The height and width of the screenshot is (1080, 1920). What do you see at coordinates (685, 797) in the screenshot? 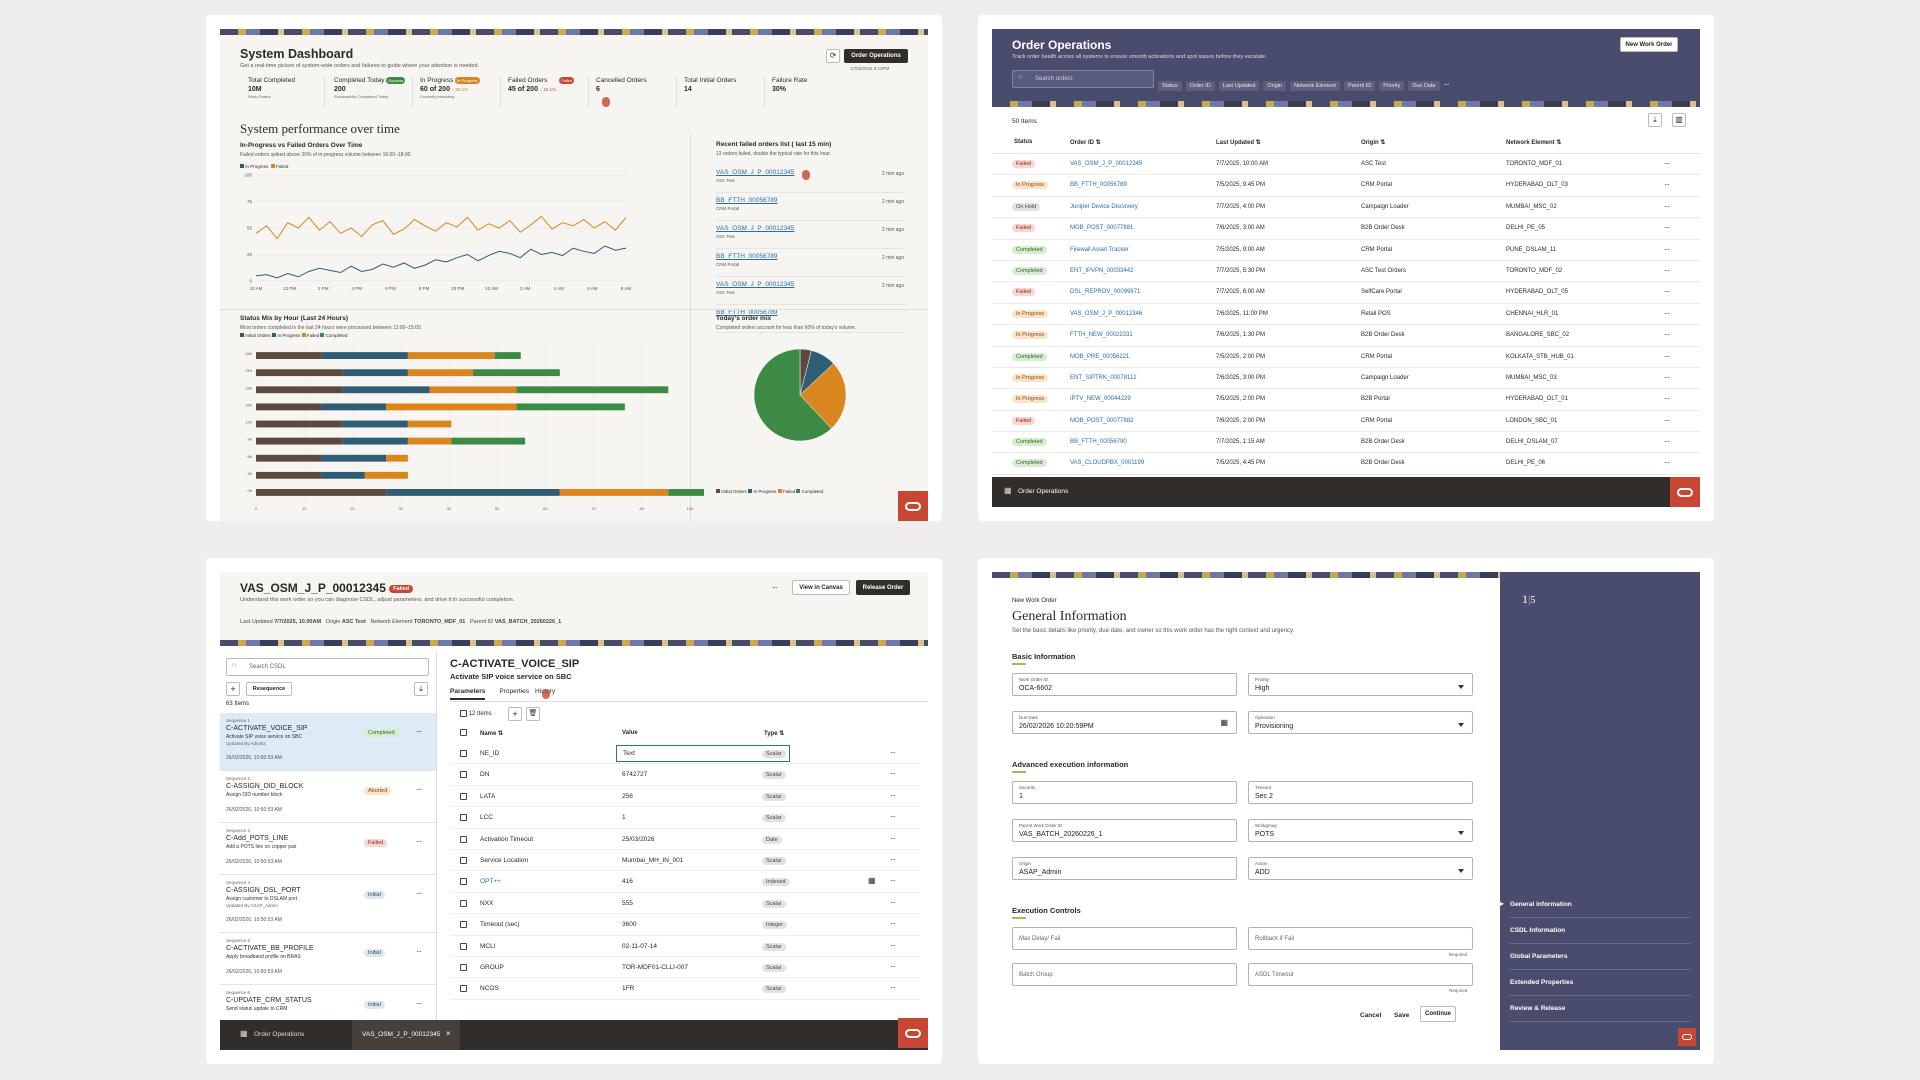
I see `param-row: LATA 256 Scalar ···` at bounding box center [685, 797].